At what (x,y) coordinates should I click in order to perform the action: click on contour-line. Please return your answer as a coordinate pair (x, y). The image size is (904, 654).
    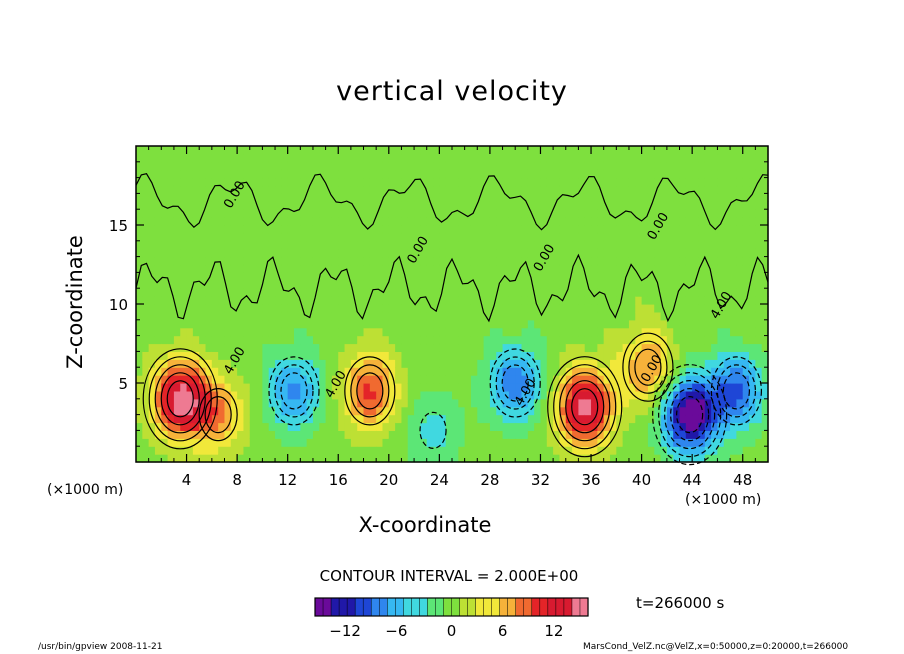
    Looking at the image, I should click on (370, 391).